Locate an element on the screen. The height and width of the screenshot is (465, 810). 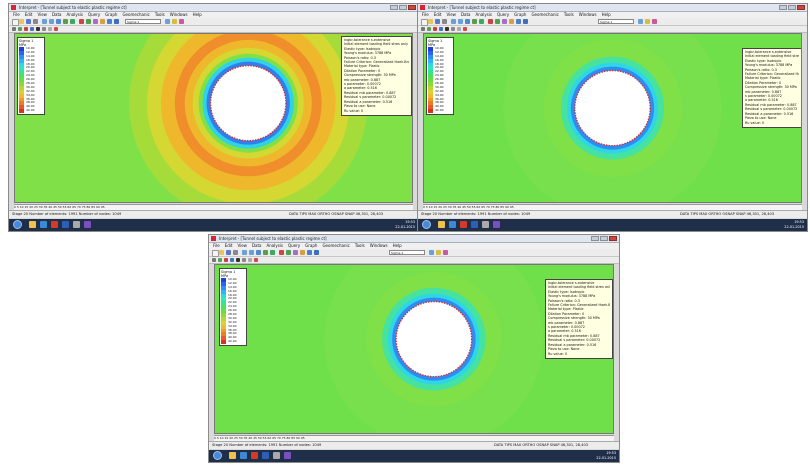
minimize-button is located at coordinates (595, 238).